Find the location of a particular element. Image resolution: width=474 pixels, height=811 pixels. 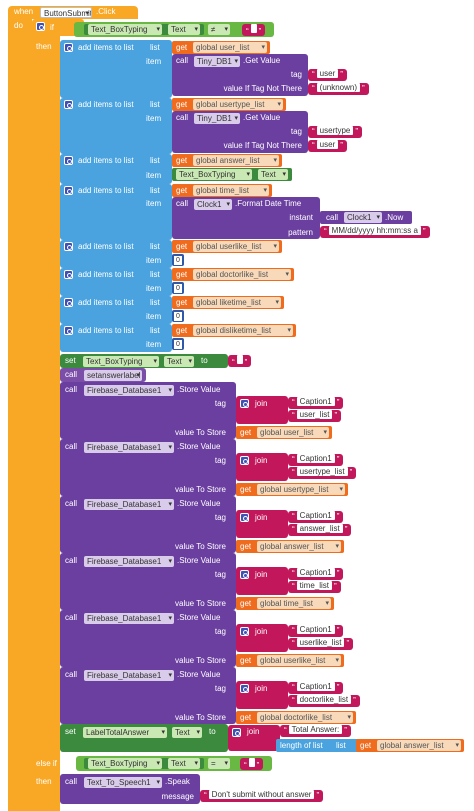

join-part2-text-3: “answer_list” is located at coordinates (320, 530).